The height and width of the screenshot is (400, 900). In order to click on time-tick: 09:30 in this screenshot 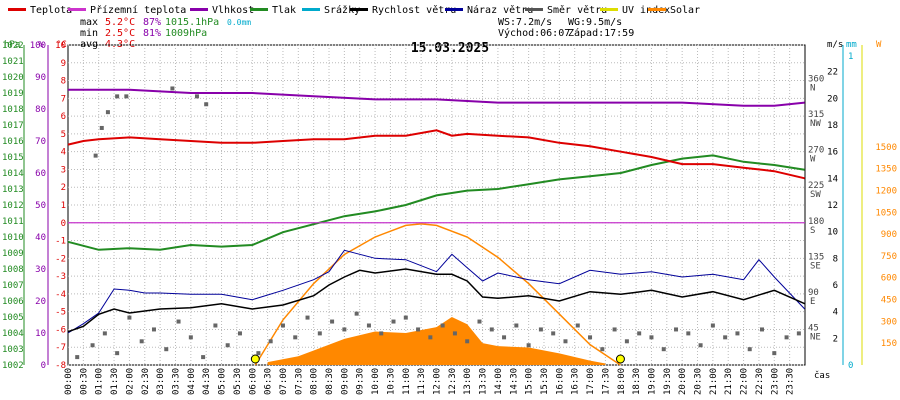, I will do `click(361, 381)`.